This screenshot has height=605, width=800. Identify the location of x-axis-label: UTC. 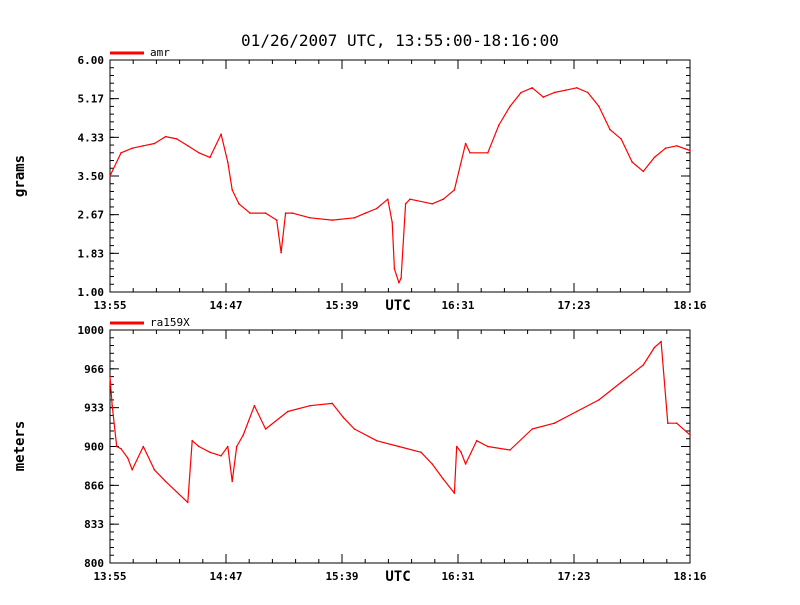
(397, 577).